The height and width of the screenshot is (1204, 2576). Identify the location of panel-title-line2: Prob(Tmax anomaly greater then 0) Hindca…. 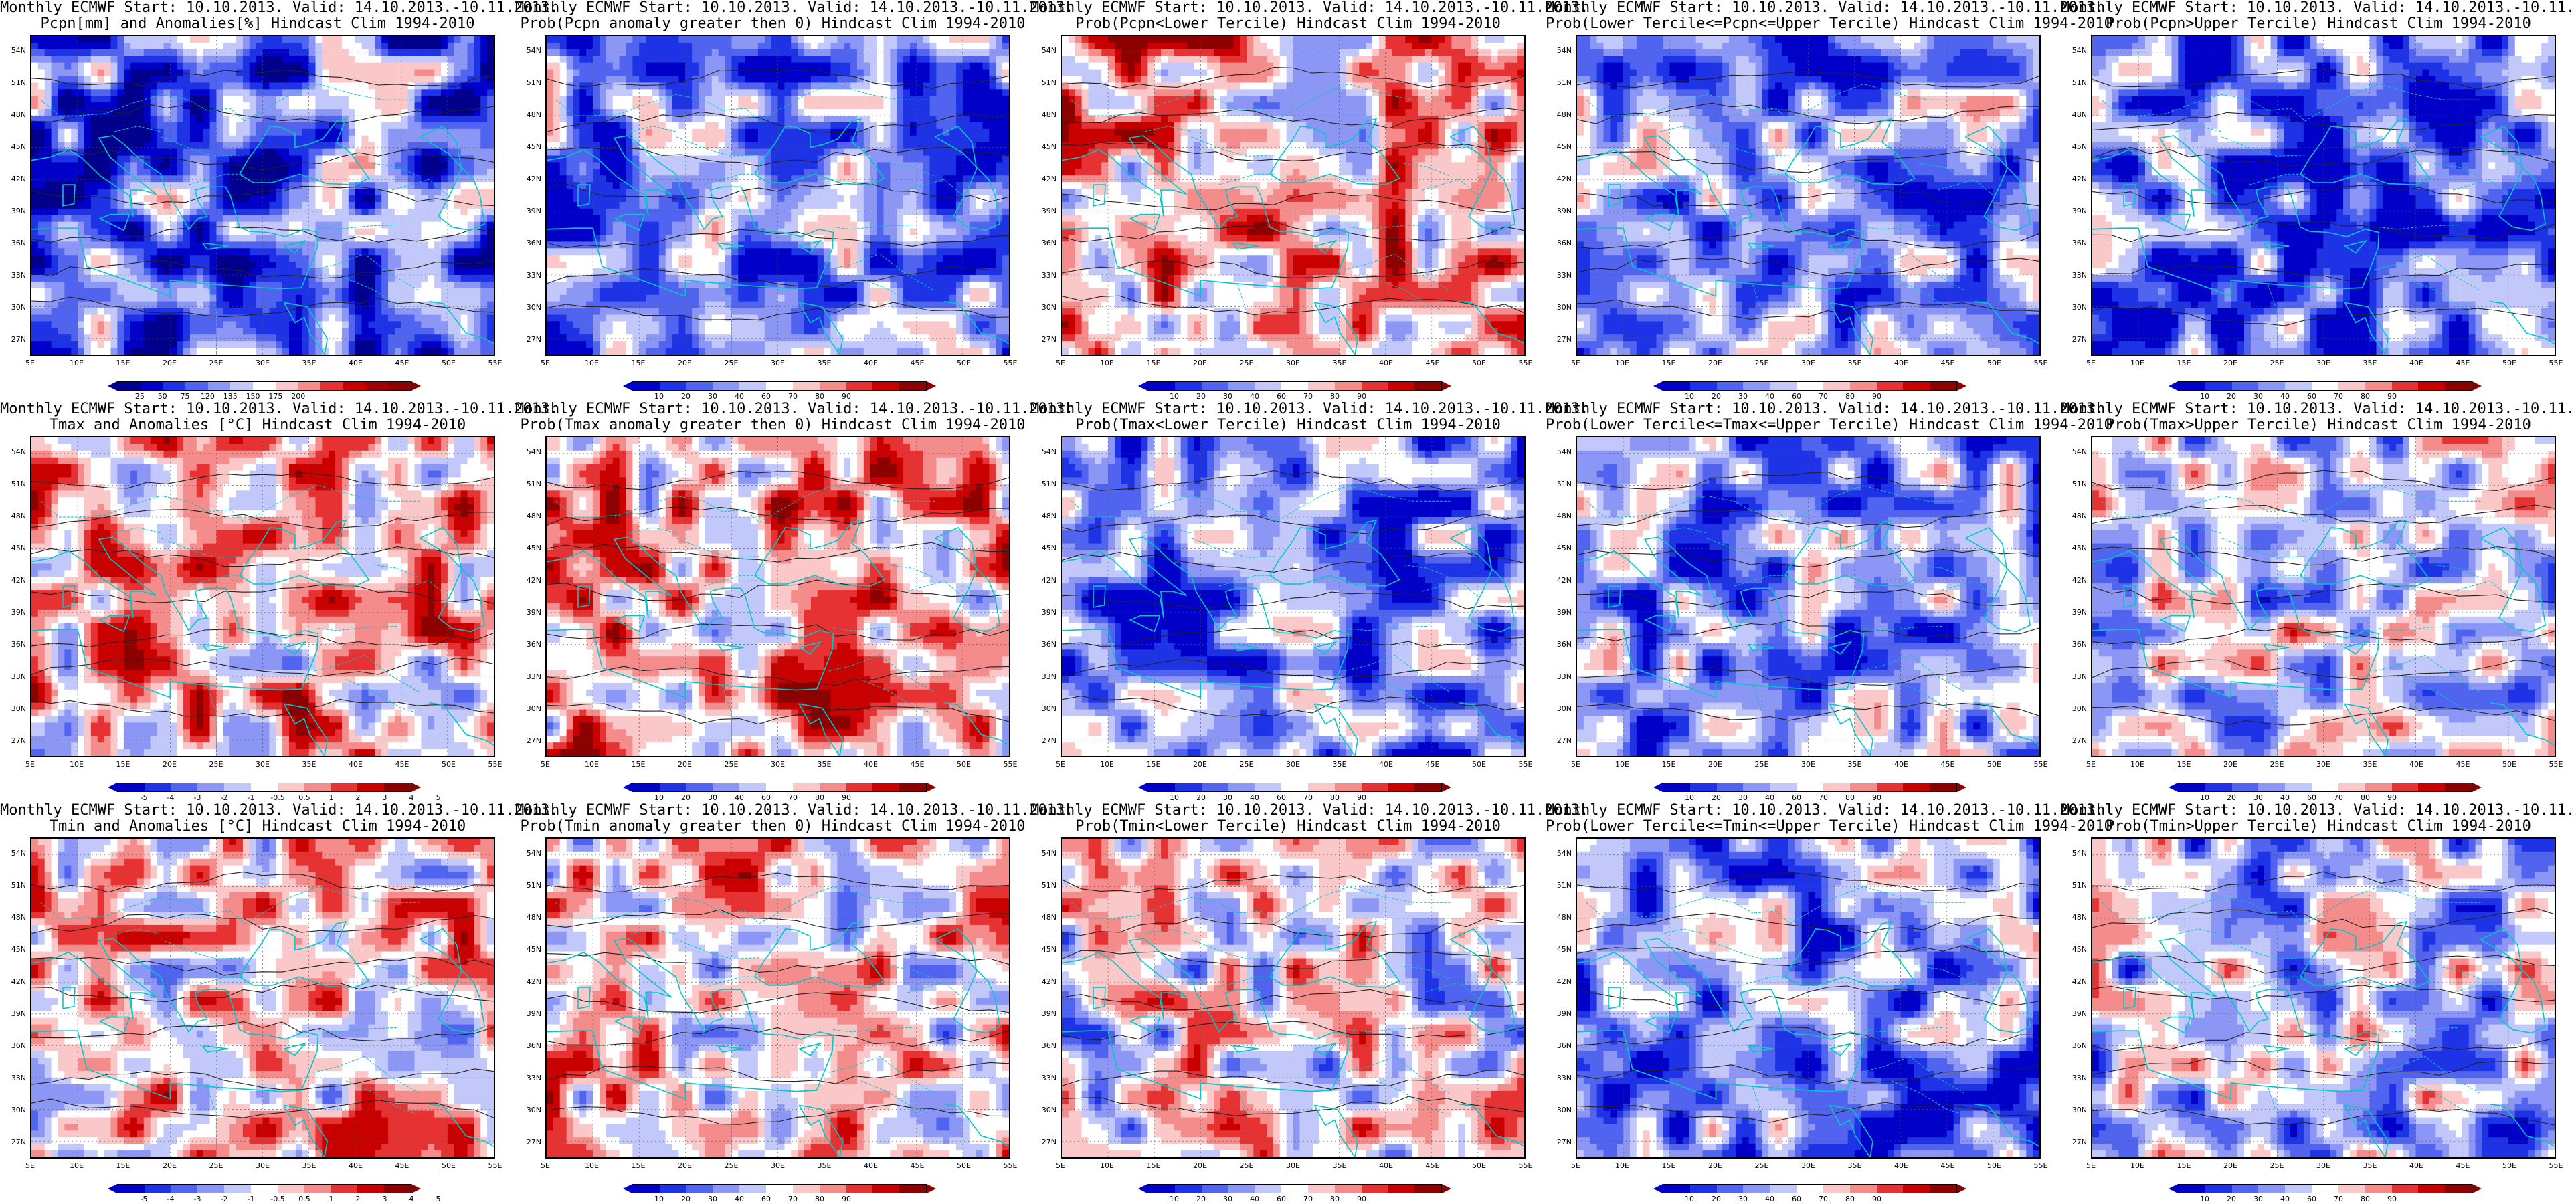
(773, 425).